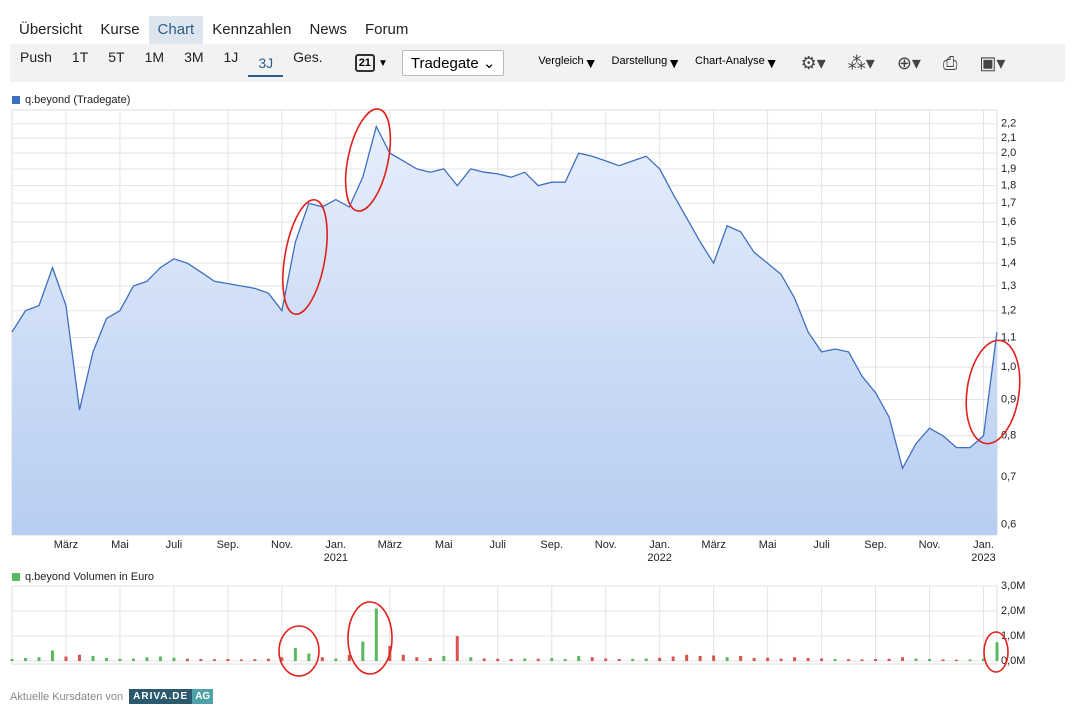 The width and height of the screenshot is (1079, 714). What do you see at coordinates (336, 558) in the screenshot?
I see `x-year-label: 2021` at bounding box center [336, 558].